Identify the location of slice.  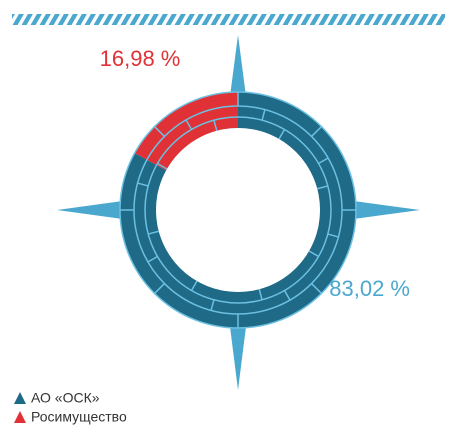
(186, 131).